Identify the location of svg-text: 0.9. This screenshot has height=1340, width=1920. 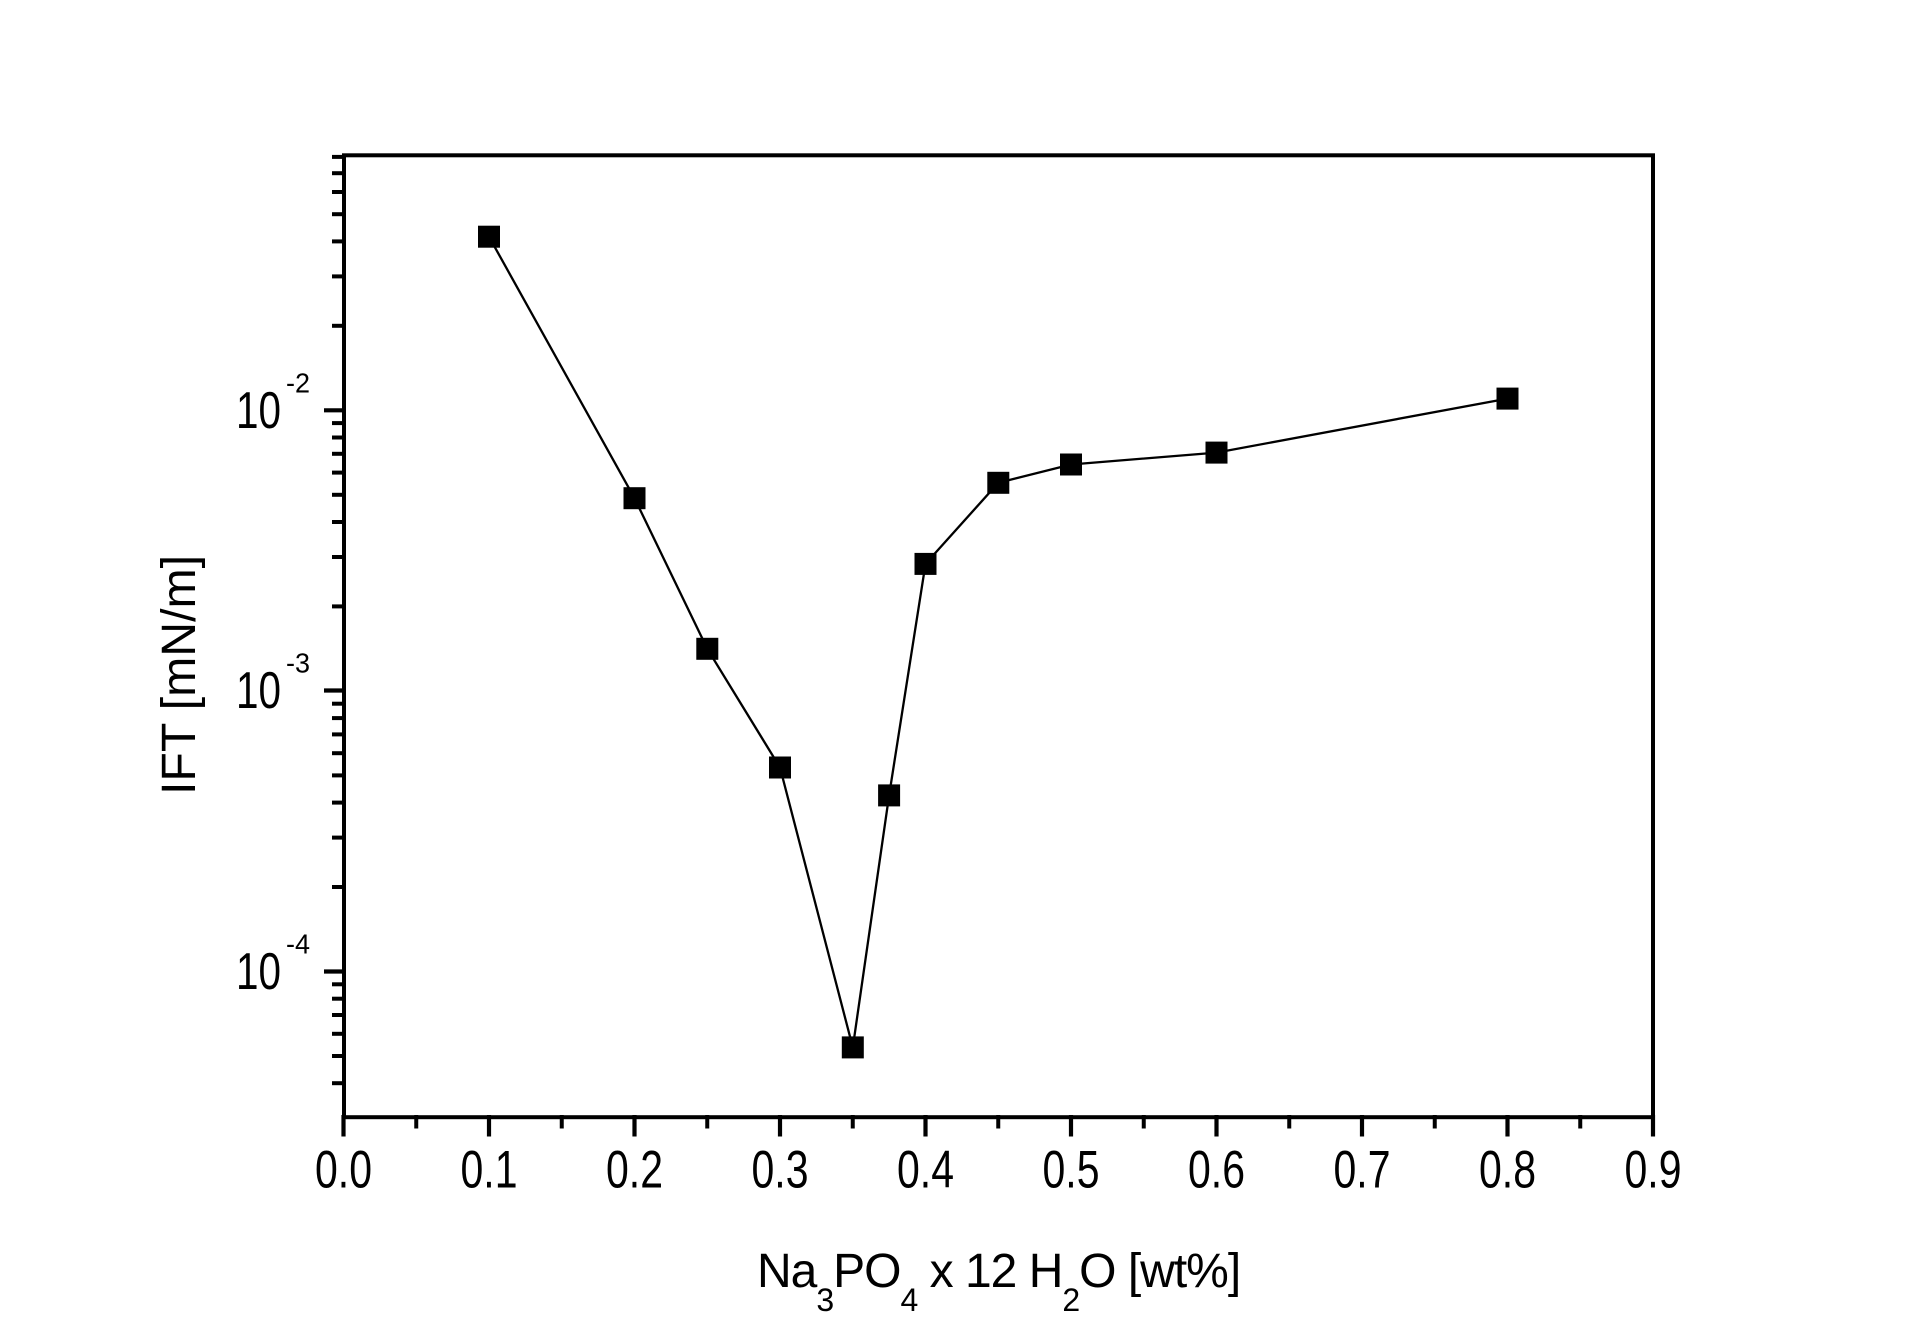
(1653, 1170).